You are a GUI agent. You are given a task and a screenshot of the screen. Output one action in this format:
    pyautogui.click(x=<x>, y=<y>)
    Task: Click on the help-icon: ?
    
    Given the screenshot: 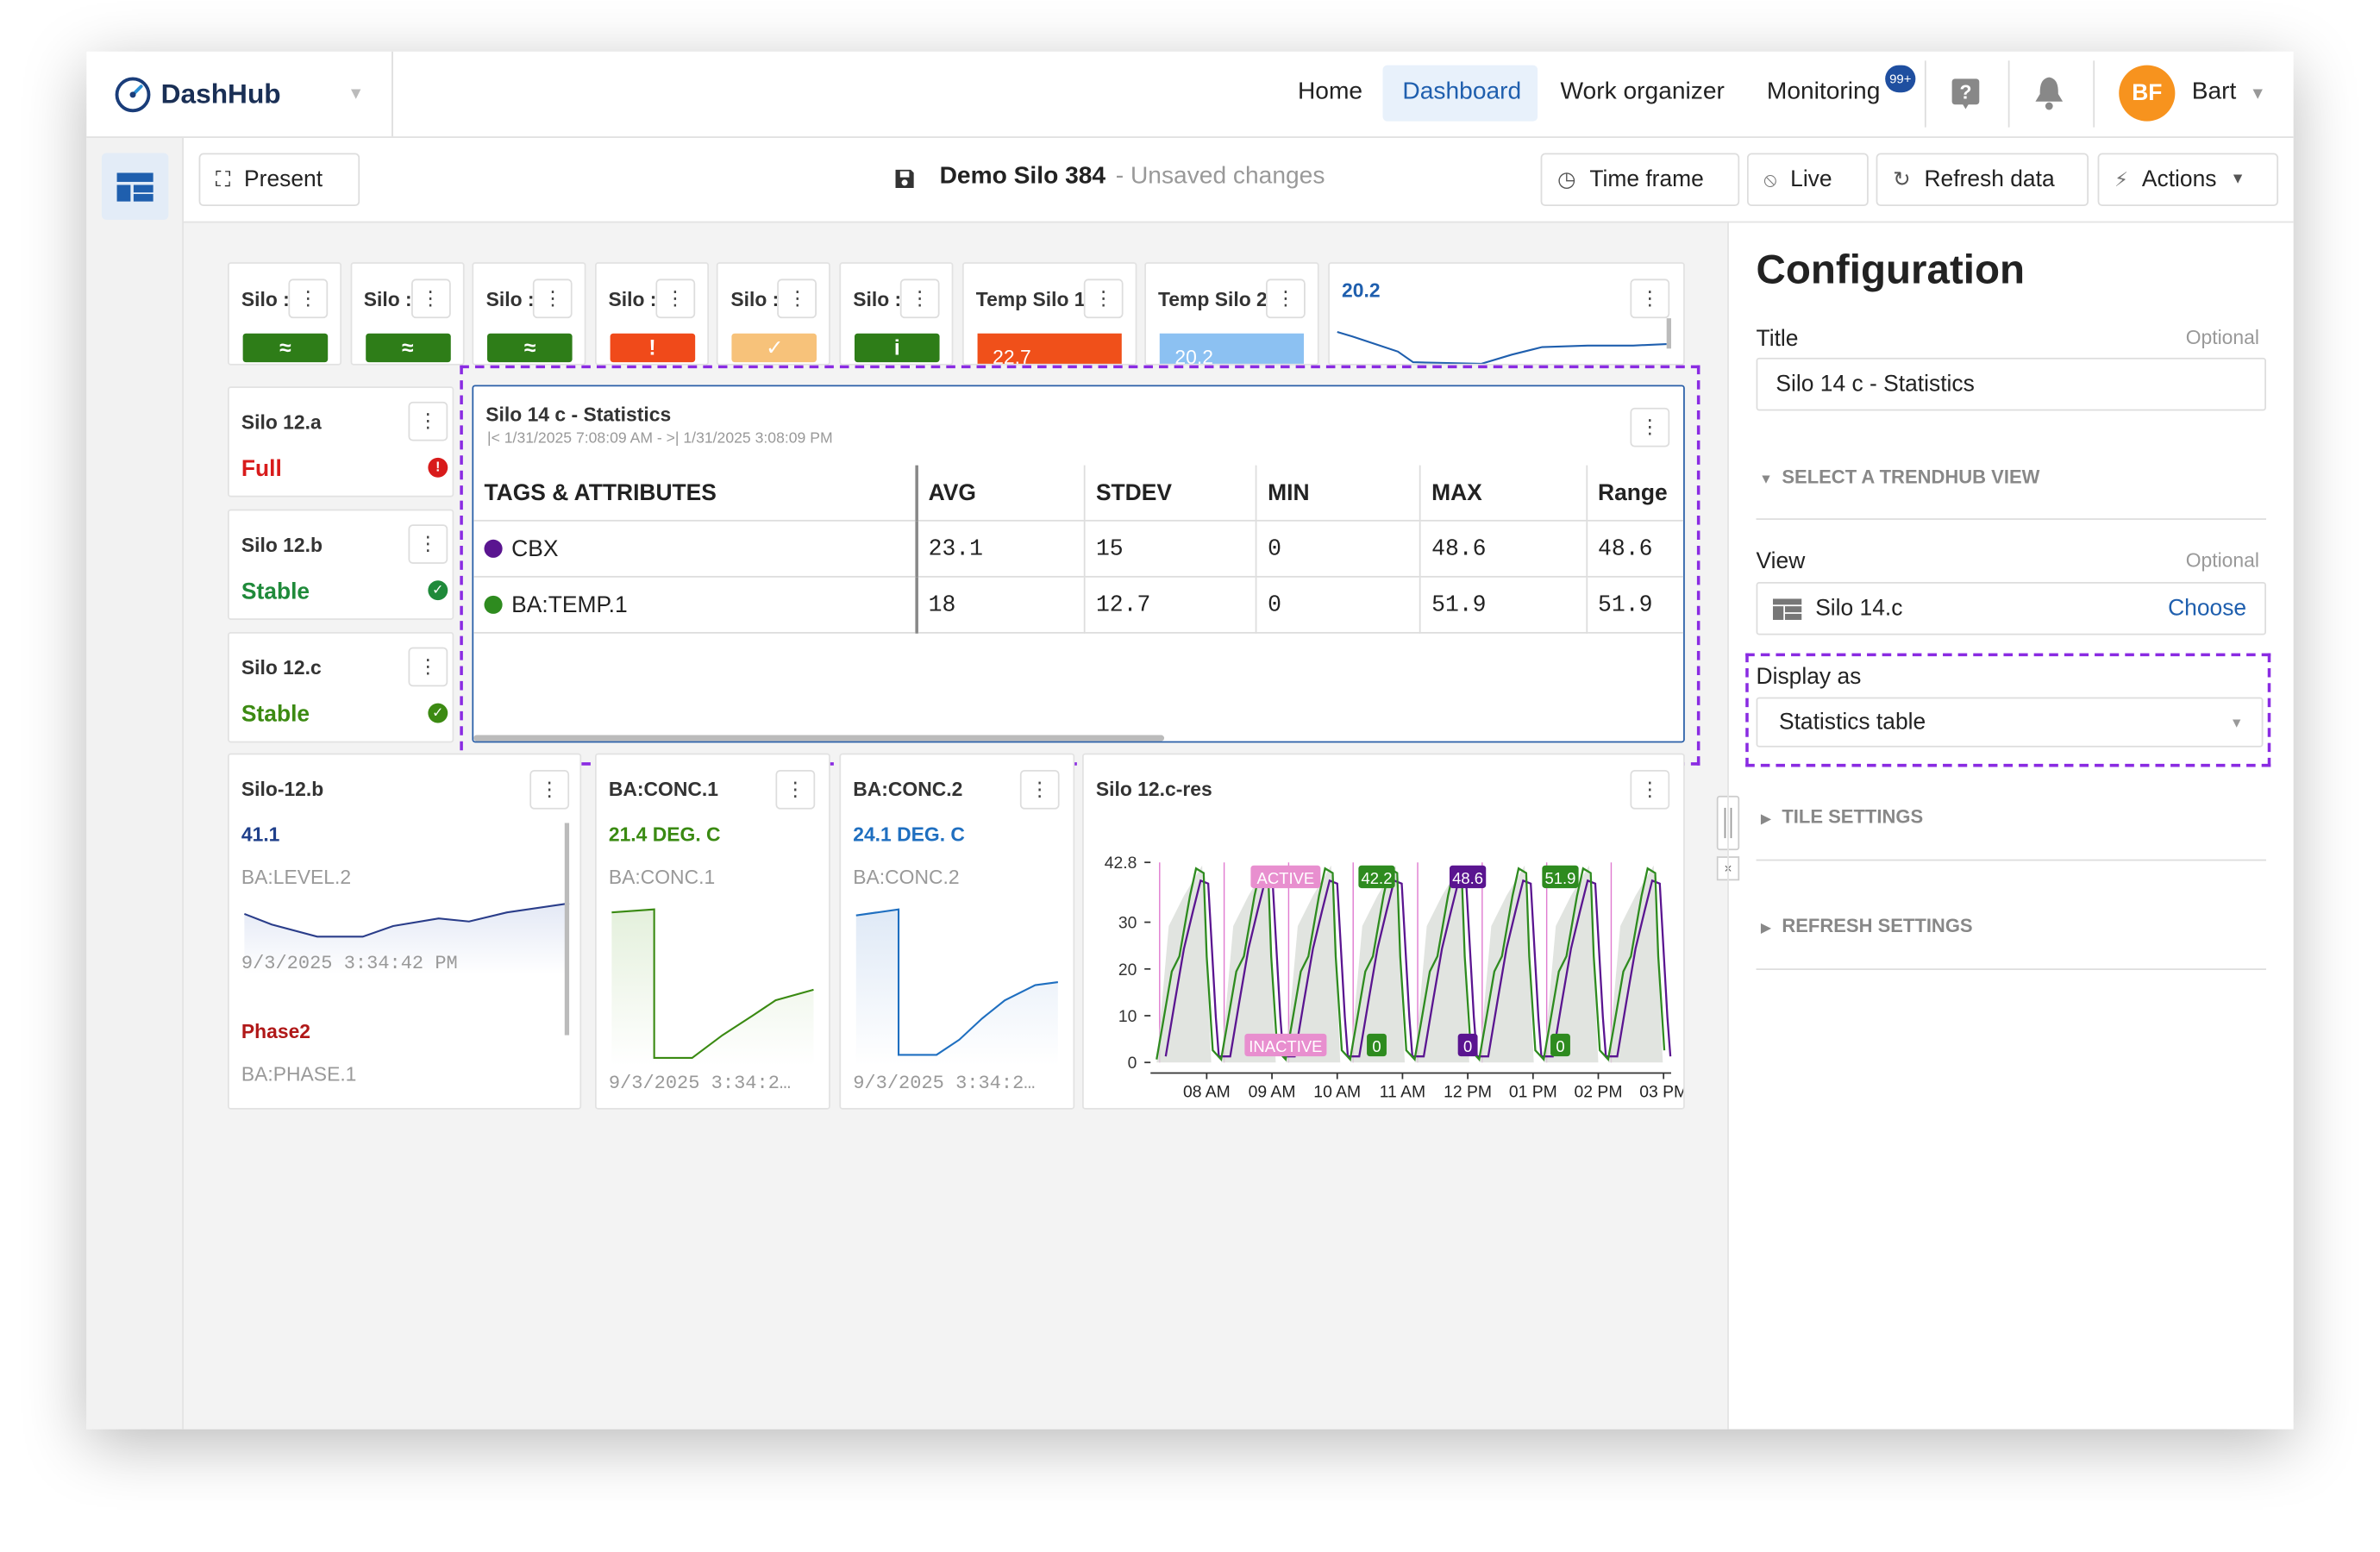 What is the action you would take?
    pyautogui.click(x=1966, y=94)
    